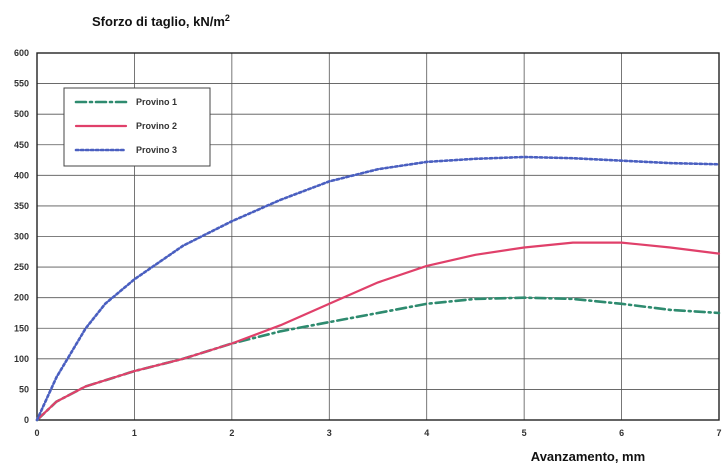  Describe the element at coordinates (621, 433) in the screenshot. I see `x-tick-label: 6` at that location.